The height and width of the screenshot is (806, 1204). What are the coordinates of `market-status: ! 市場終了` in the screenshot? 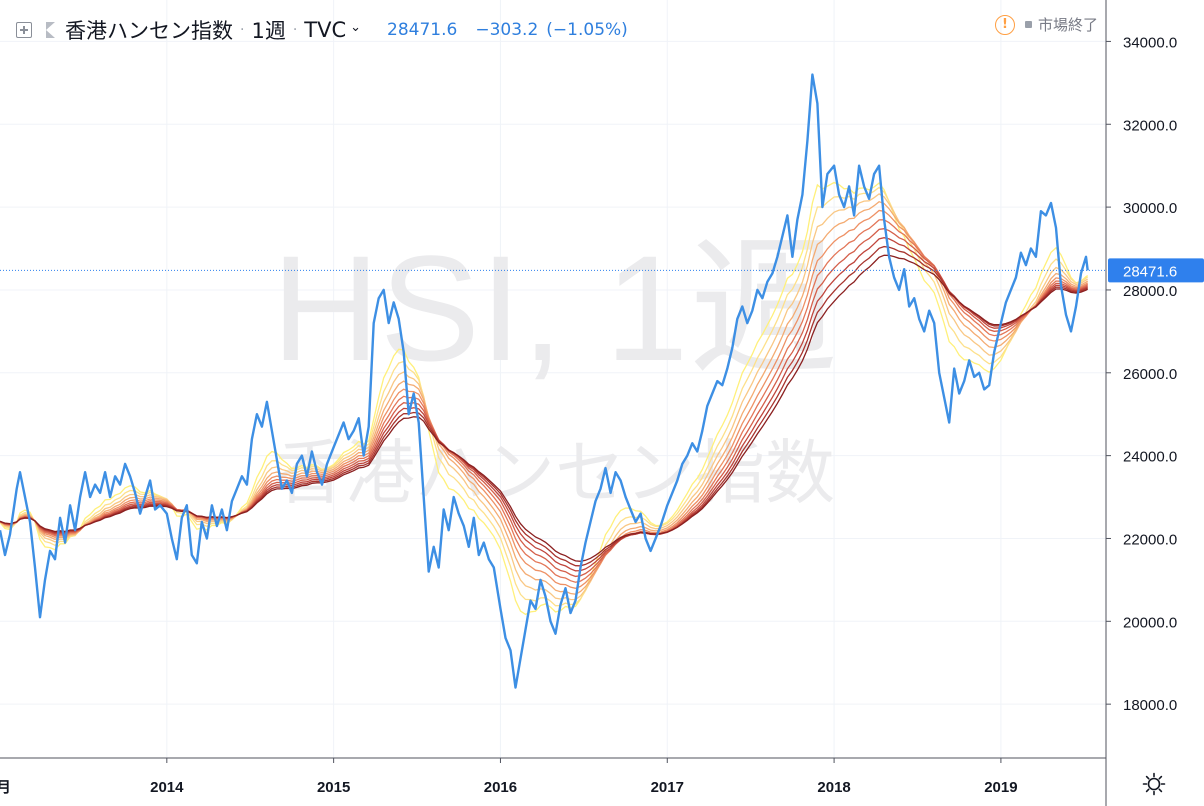 It's located at (1046, 24).